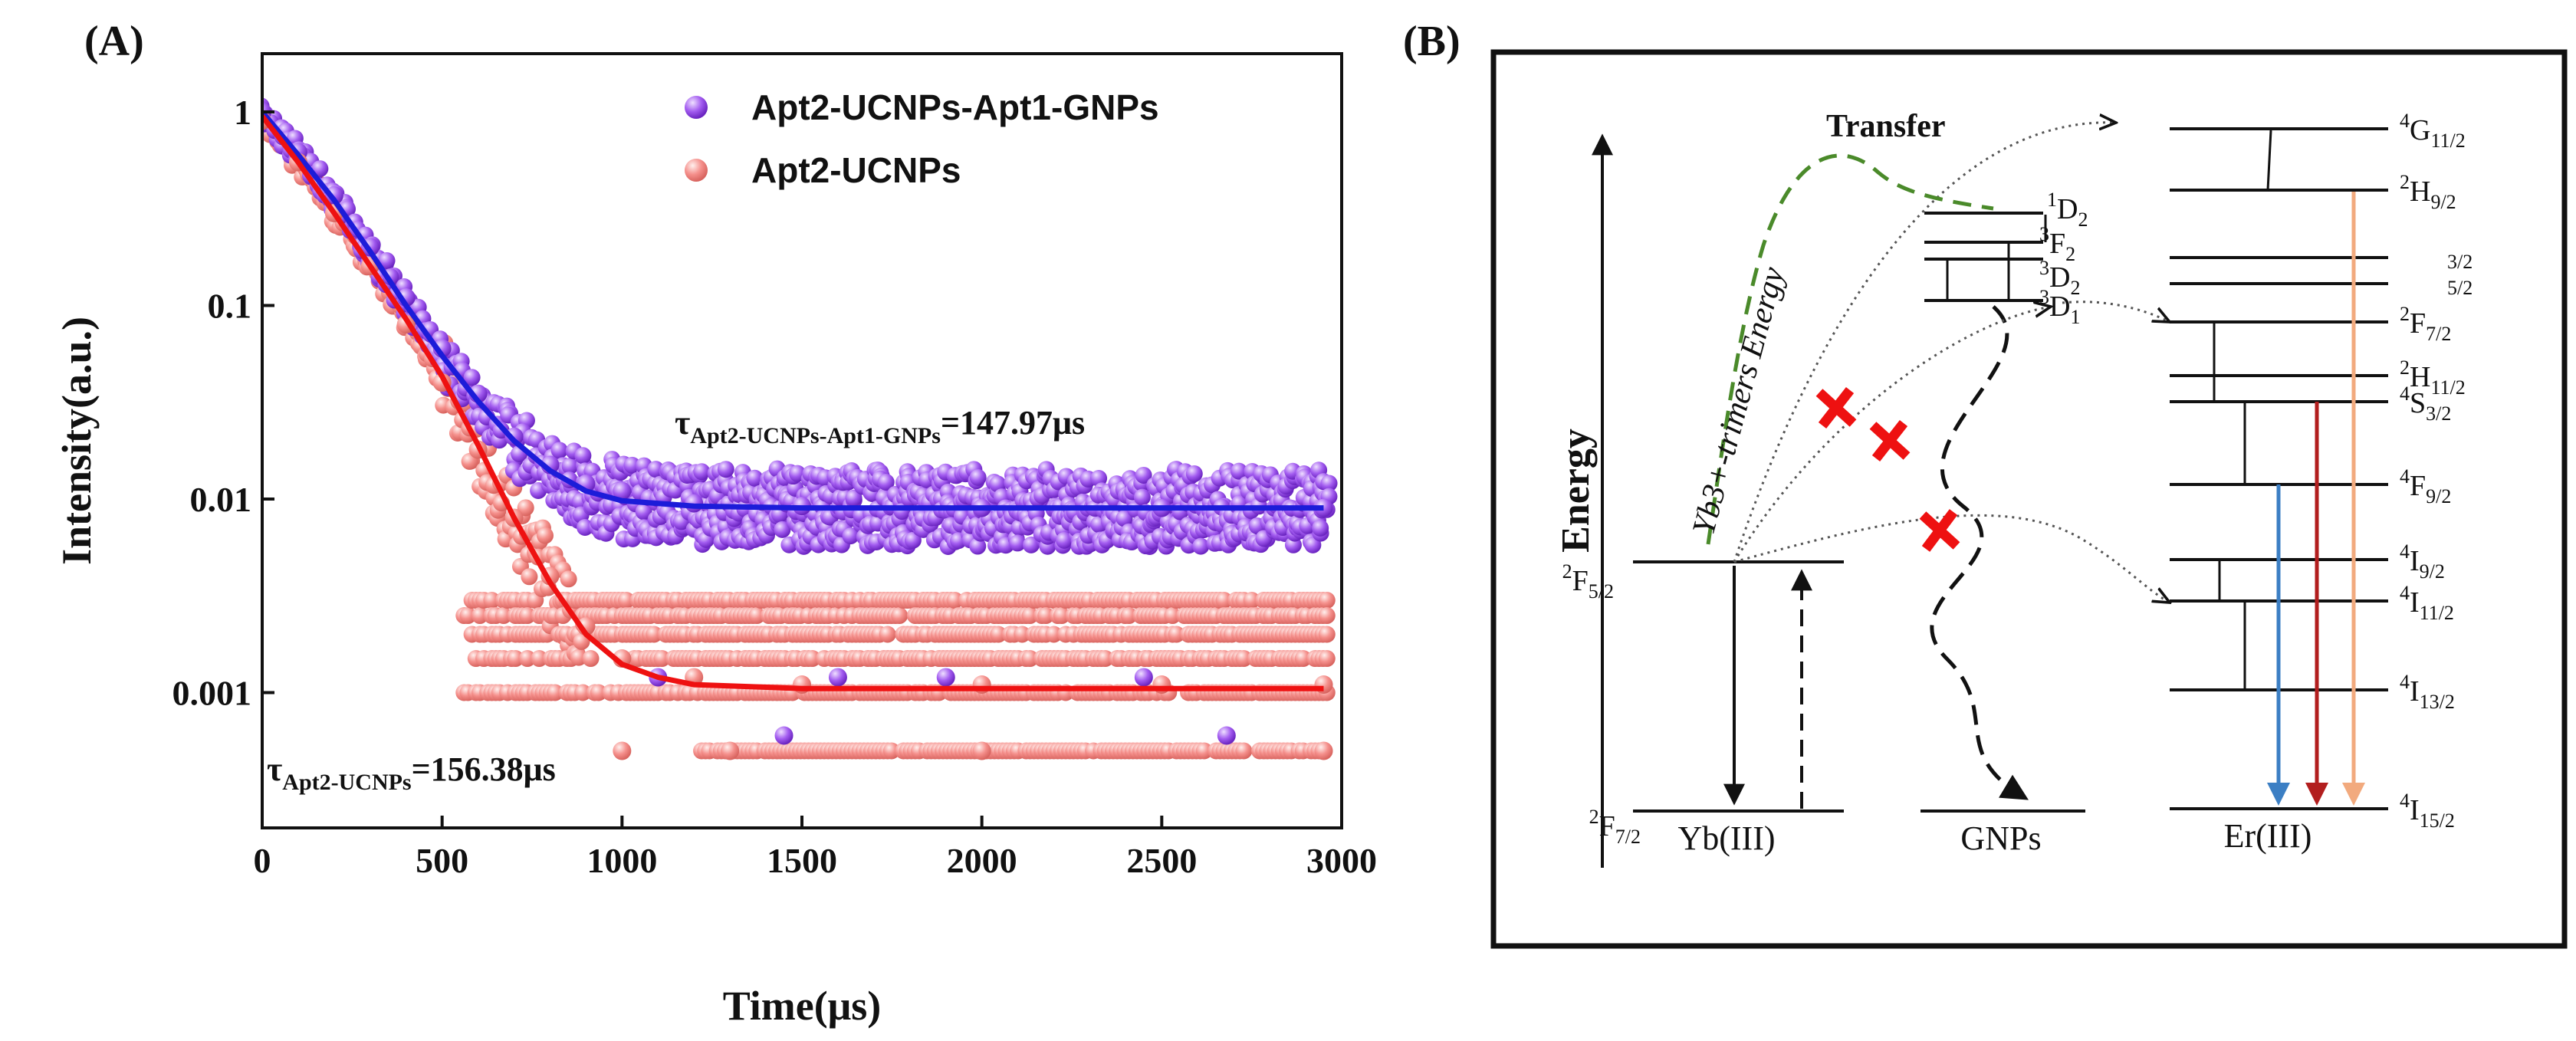 This screenshot has height=1041, width=2576. What do you see at coordinates (2459, 288) in the screenshot?
I see `er-level-label: 5/2` at bounding box center [2459, 288].